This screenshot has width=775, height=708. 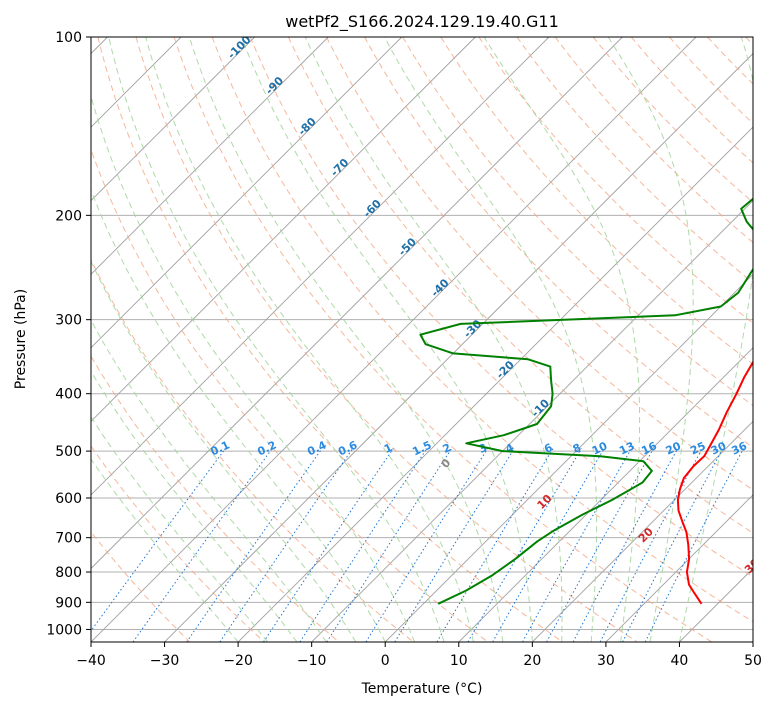 What do you see at coordinates (439, 287) in the screenshot?
I see `isotherm-label: -40` at bounding box center [439, 287].